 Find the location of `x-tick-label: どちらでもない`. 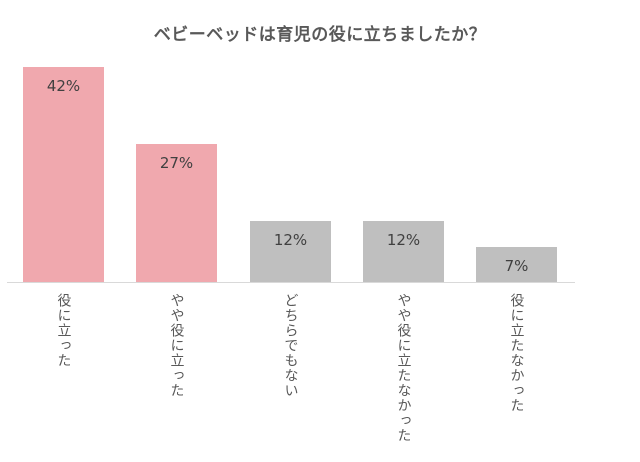

x-tick-label: どちらでもない is located at coordinates (290, 345).